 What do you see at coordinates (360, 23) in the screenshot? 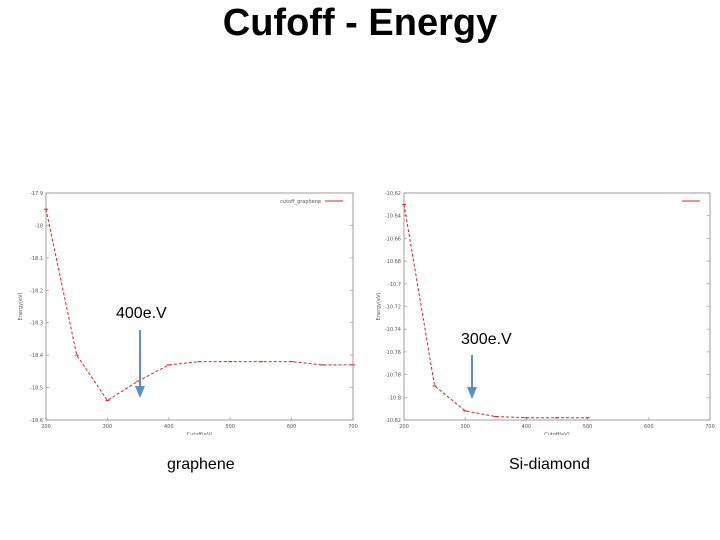
I see `slide-title: Cufoff - Energy` at bounding box center [360, 23].